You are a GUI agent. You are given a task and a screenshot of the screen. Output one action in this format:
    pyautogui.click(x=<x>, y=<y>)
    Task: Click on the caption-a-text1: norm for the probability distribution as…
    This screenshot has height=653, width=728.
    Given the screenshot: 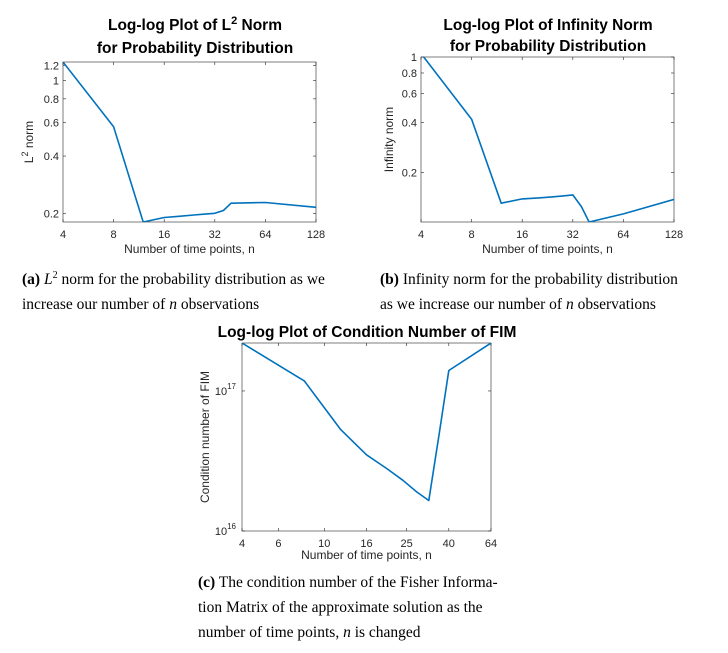 What is the action you would take?
    pyautogui.click(x=191, y=279)
    